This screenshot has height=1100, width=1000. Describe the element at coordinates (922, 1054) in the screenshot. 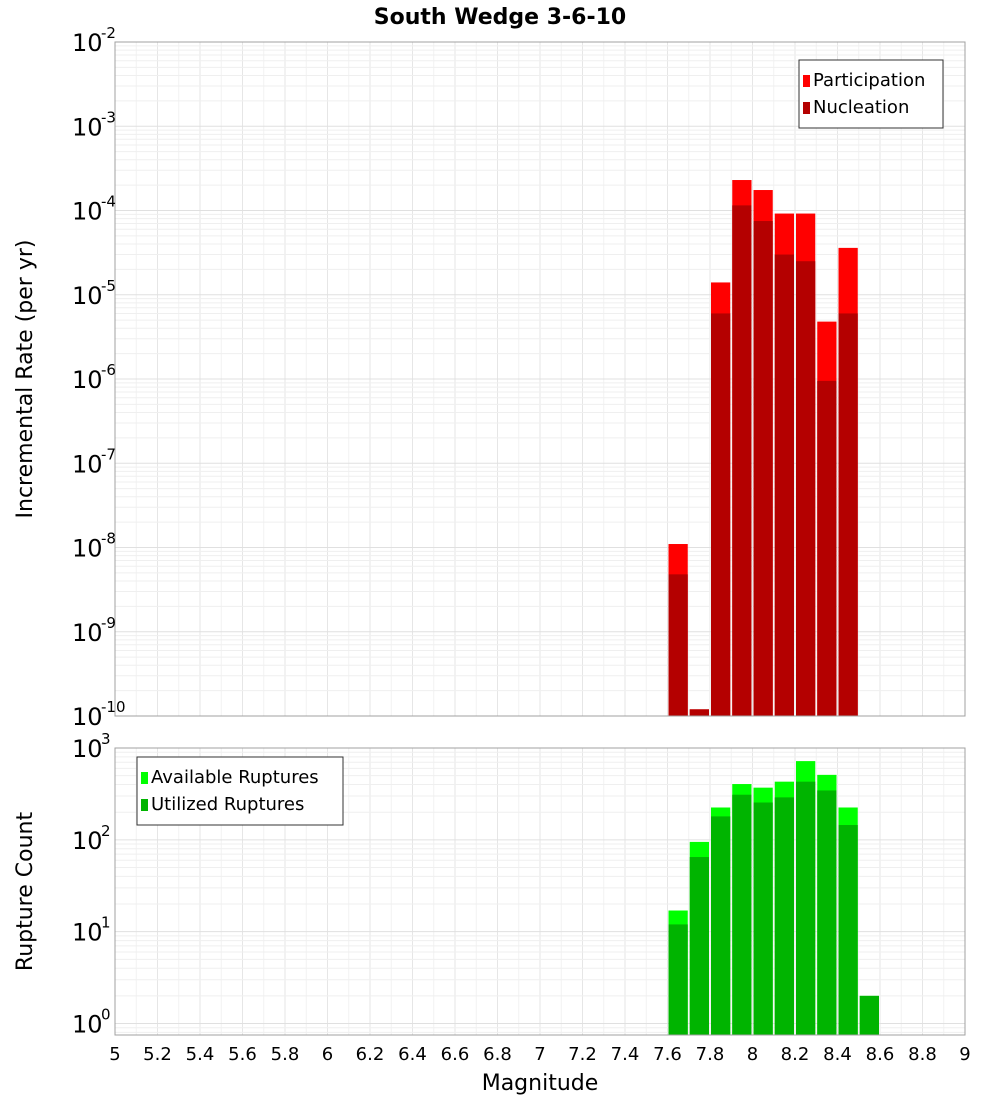

I see `xtick-label: 8.8` at that location.